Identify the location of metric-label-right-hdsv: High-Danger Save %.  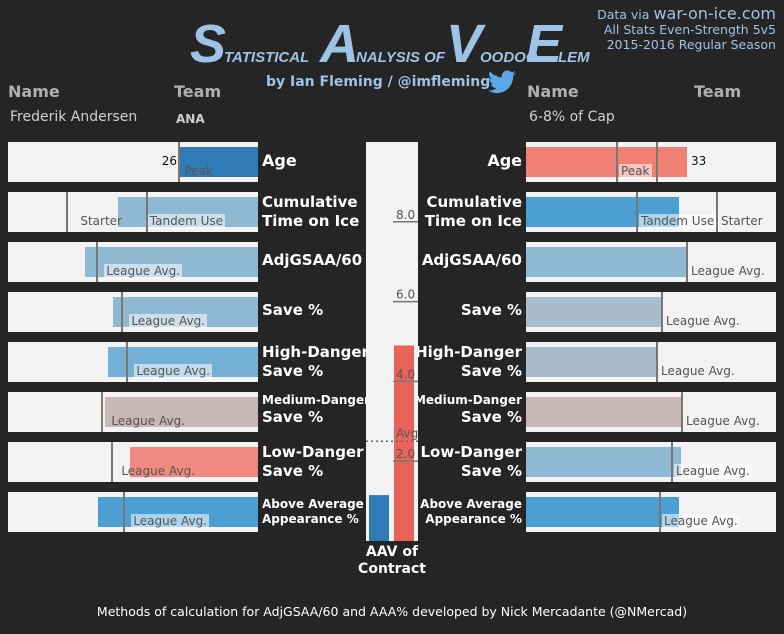
(468, 362).